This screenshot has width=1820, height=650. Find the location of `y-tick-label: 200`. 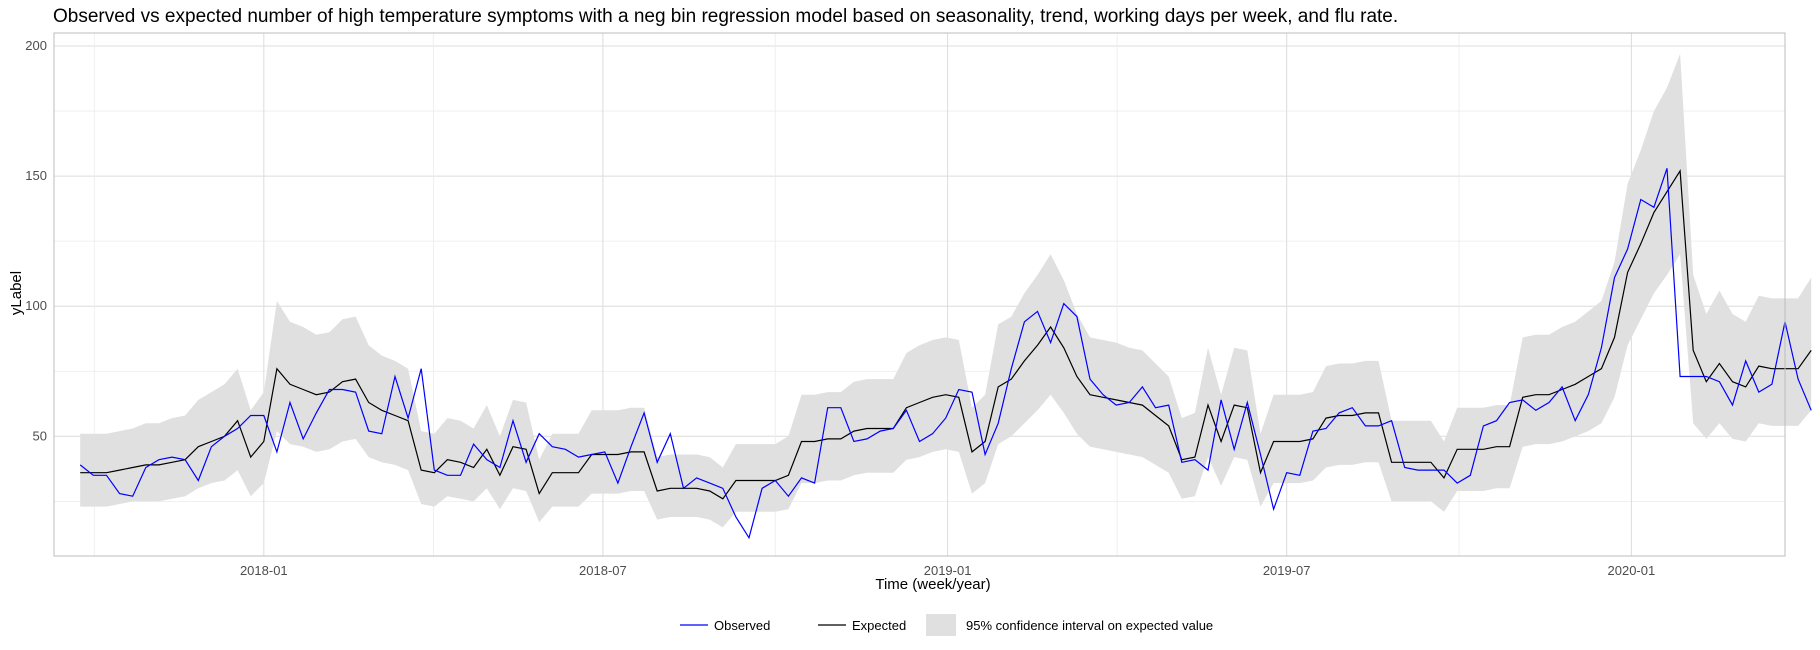

y-tick-label: 200 is located at coordinates (36, 45).